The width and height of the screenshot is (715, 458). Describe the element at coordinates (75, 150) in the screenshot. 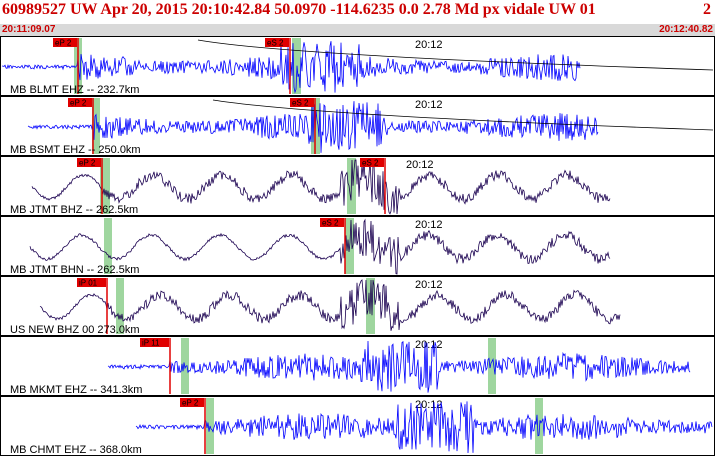

I see `station-label: MB BSMT EHZ -- 250.0km` at that location.